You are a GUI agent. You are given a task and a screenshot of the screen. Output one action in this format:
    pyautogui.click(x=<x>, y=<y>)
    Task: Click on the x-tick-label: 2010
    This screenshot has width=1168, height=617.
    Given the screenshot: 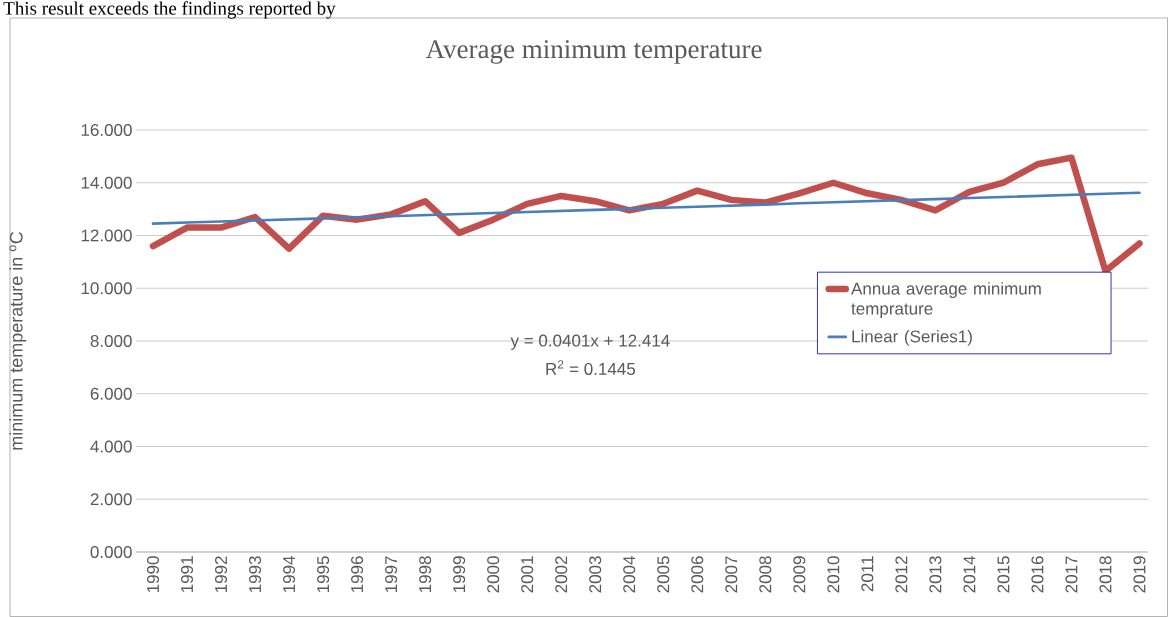 What is the action you would take?
    pyautogui.click(x=833, y=574)
    